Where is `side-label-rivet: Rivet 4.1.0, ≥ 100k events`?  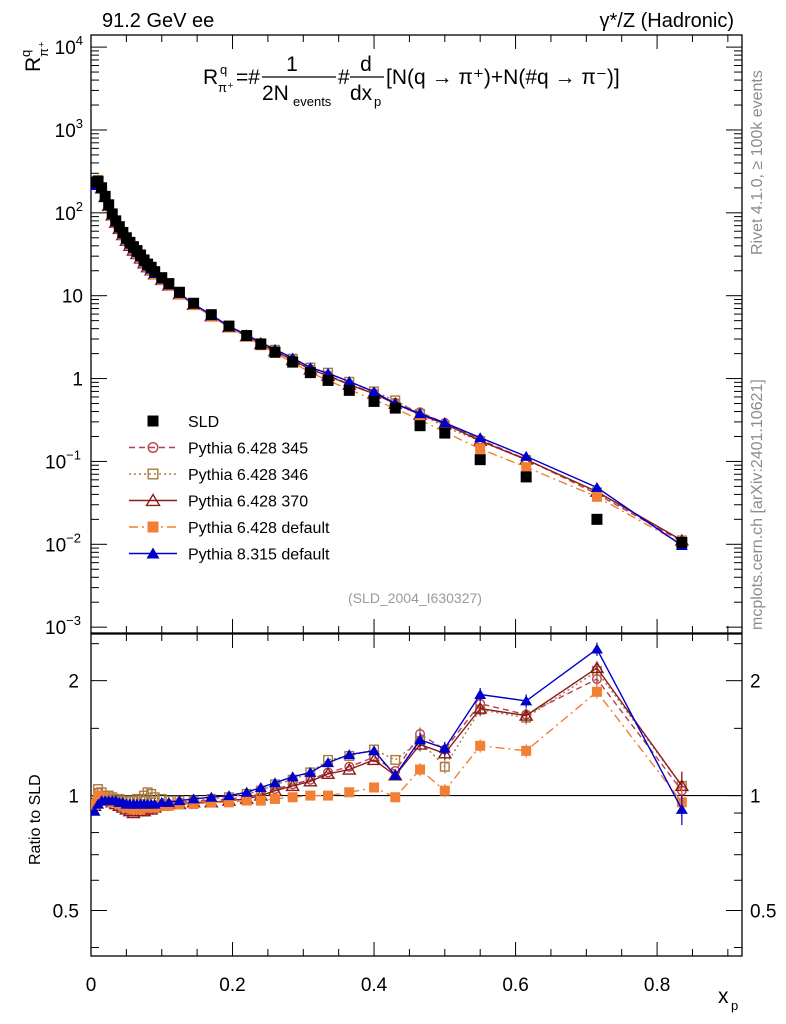 side-label-rivet: Rivet 4.1.0, ≥ 100k events is located at coordinates (757, 162).